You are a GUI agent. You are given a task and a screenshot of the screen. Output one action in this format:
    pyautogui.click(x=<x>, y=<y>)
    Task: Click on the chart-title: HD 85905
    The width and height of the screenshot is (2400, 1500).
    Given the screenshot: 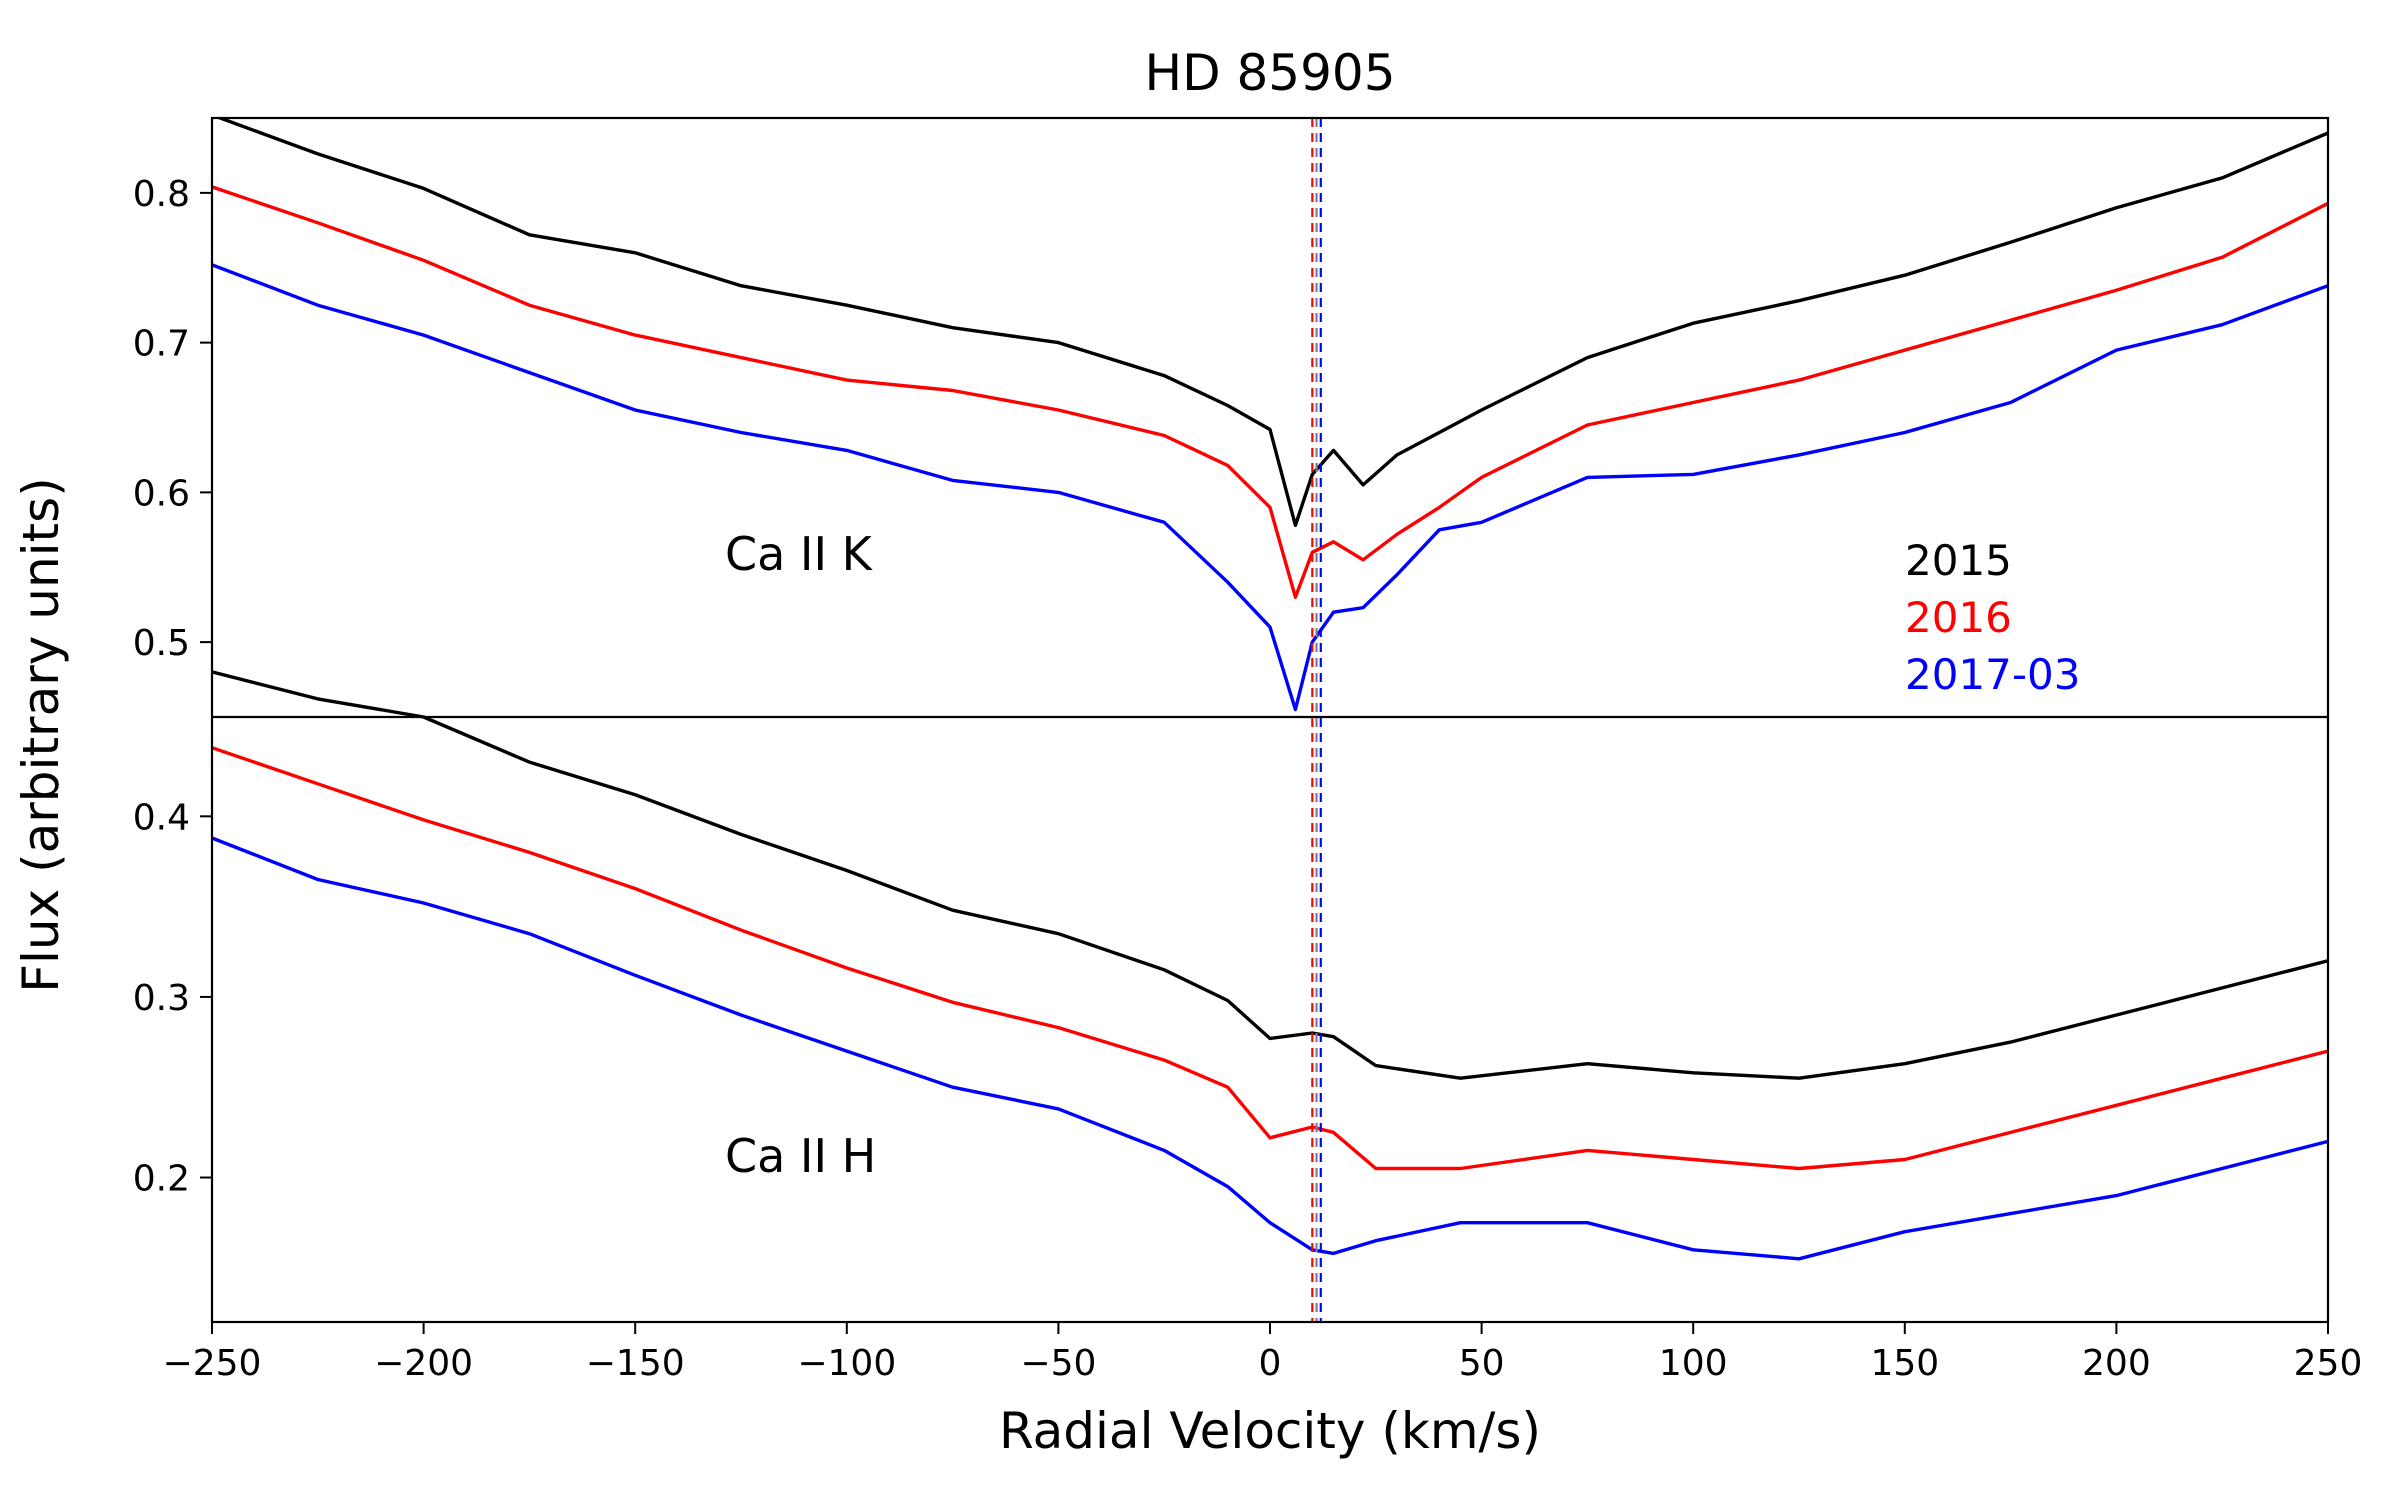 What is the action you would take?
    pyautogui.click(x=1269, y=73)
    